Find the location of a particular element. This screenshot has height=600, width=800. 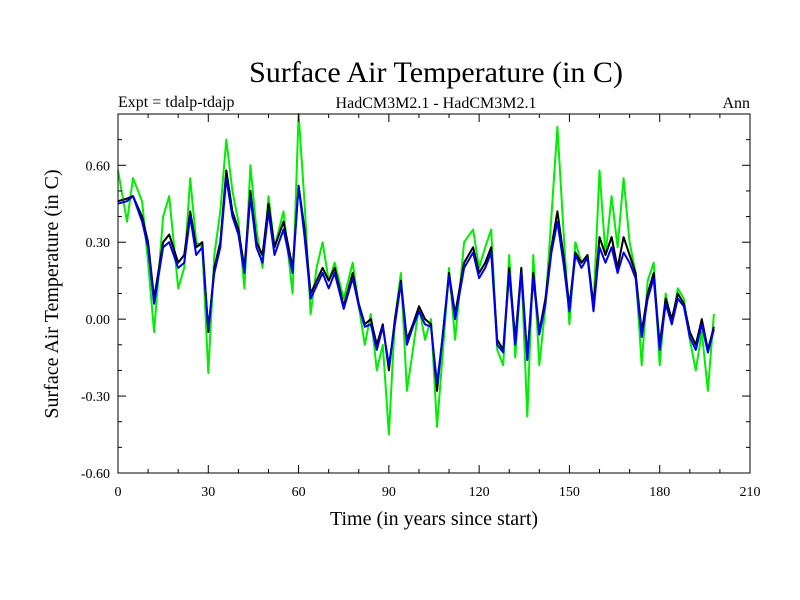

x-tick-label: 150 is located at coordinates (569, 492).